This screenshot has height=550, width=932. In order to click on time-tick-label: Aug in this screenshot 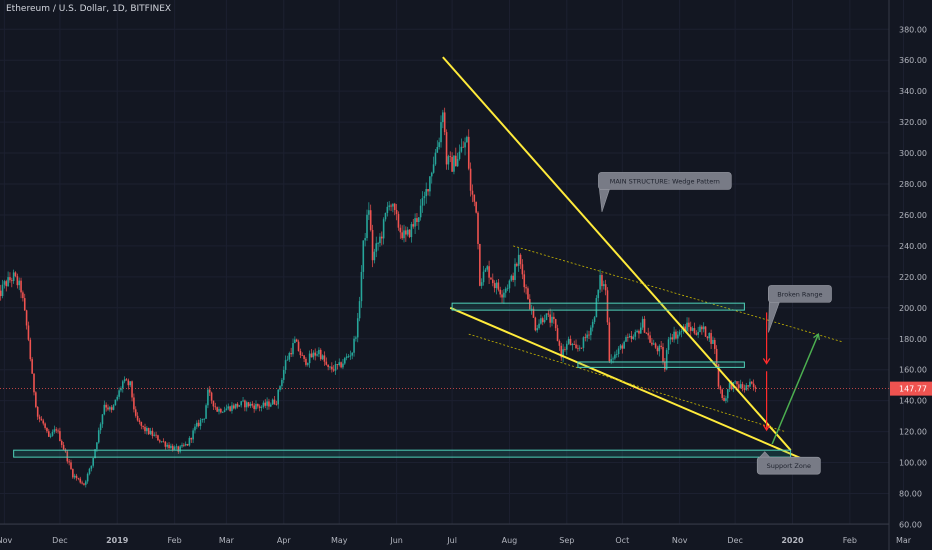, I will do `click(510, 540)`.